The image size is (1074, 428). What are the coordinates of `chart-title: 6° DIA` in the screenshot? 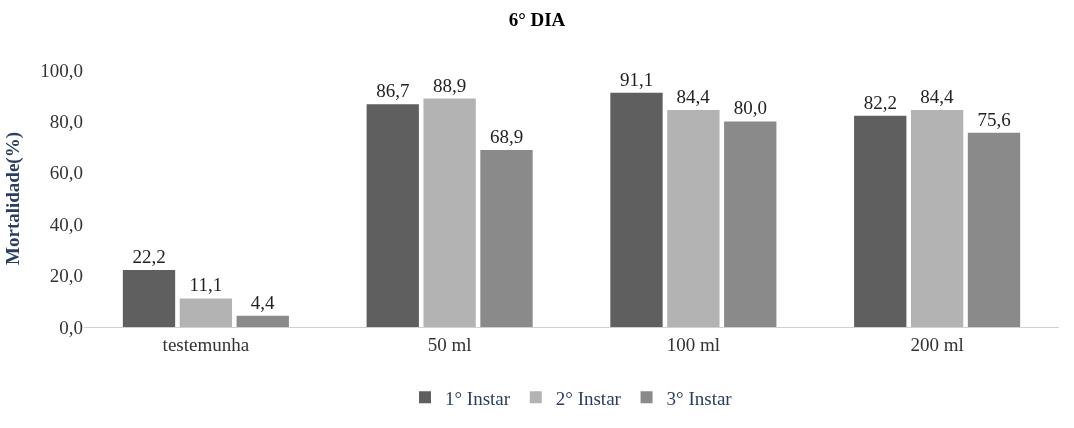 It's located at (537, 20).